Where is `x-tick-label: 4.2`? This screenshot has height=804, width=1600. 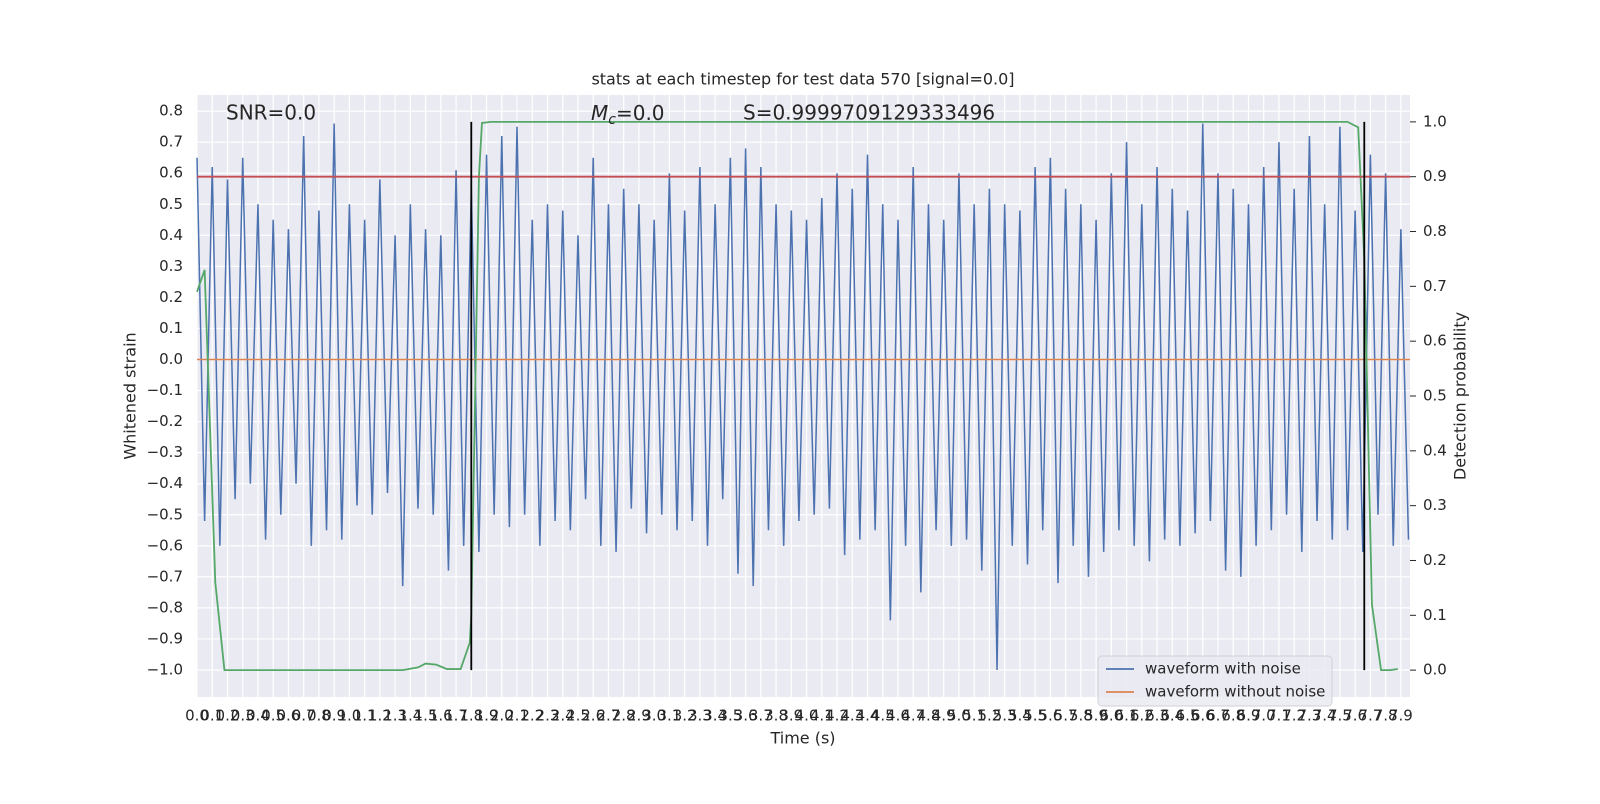 x-tick-label: 4.2 is located at coordinates (837, 716).